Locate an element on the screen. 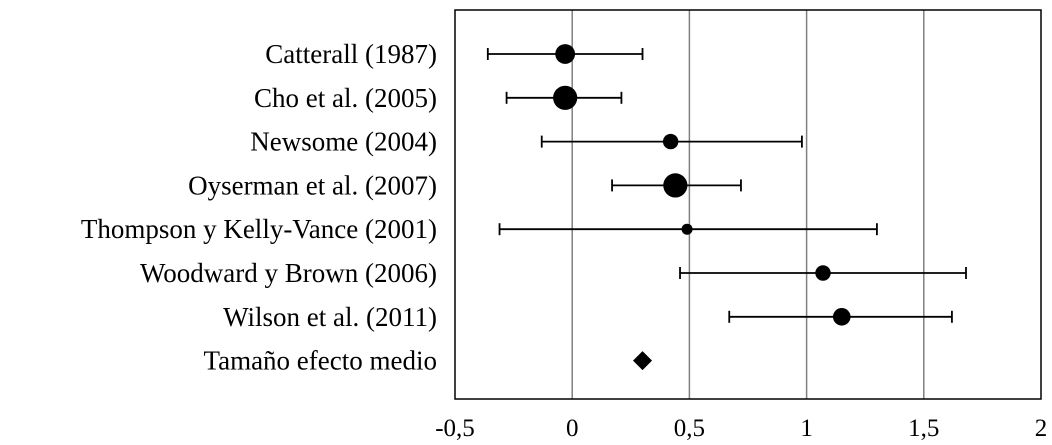 The image size is (1052, 445). x-tick-label-1: 0 is located at coordinates (572, 428).